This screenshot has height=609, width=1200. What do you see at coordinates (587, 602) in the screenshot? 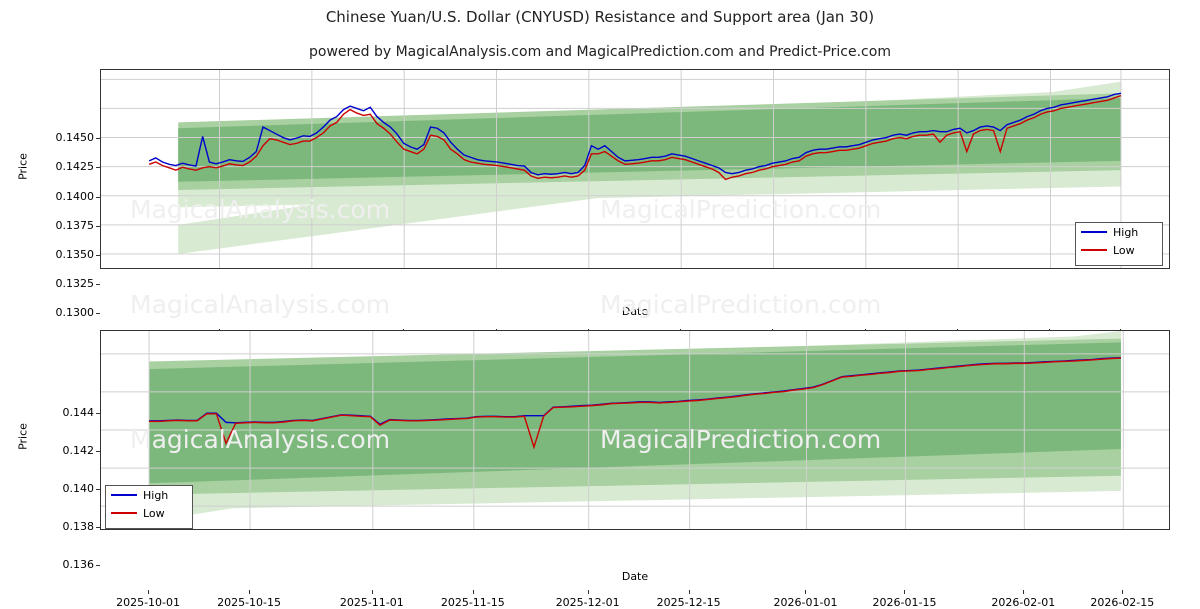
I see `x-tick-label: 2025-12-01` at bounding box center [587, 602].